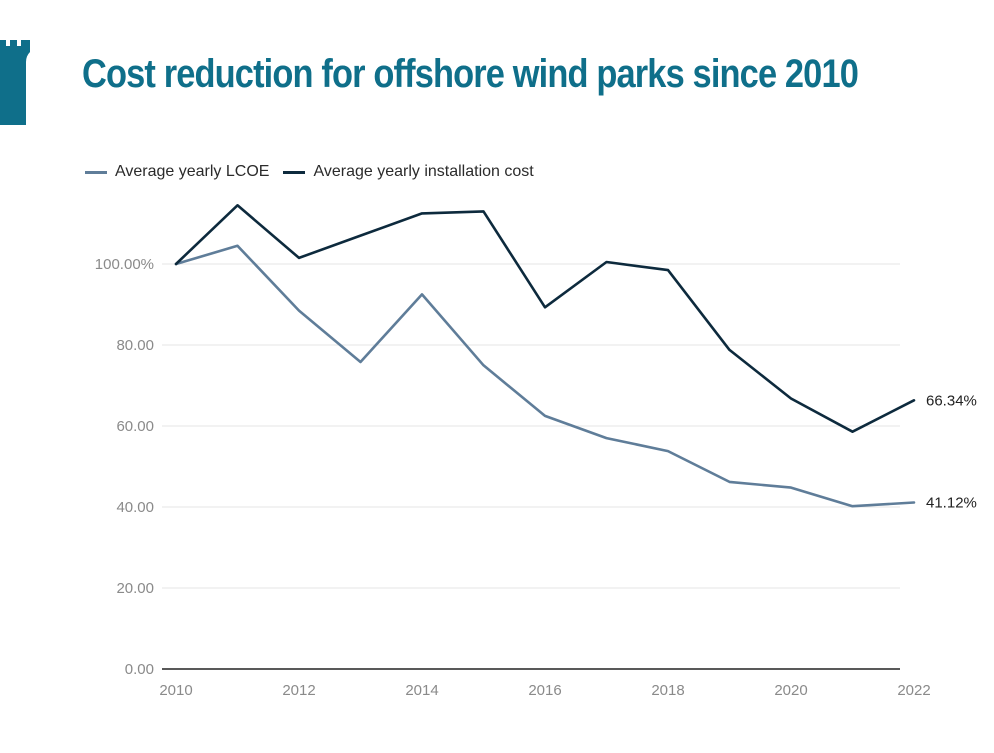 Image resolution: width=994 pixels, height=753 pixels. What do you see at coordinates (96, 172) in the screenshot?
I see `legend-swatch-lcoe` at bounding box center [96, 172].